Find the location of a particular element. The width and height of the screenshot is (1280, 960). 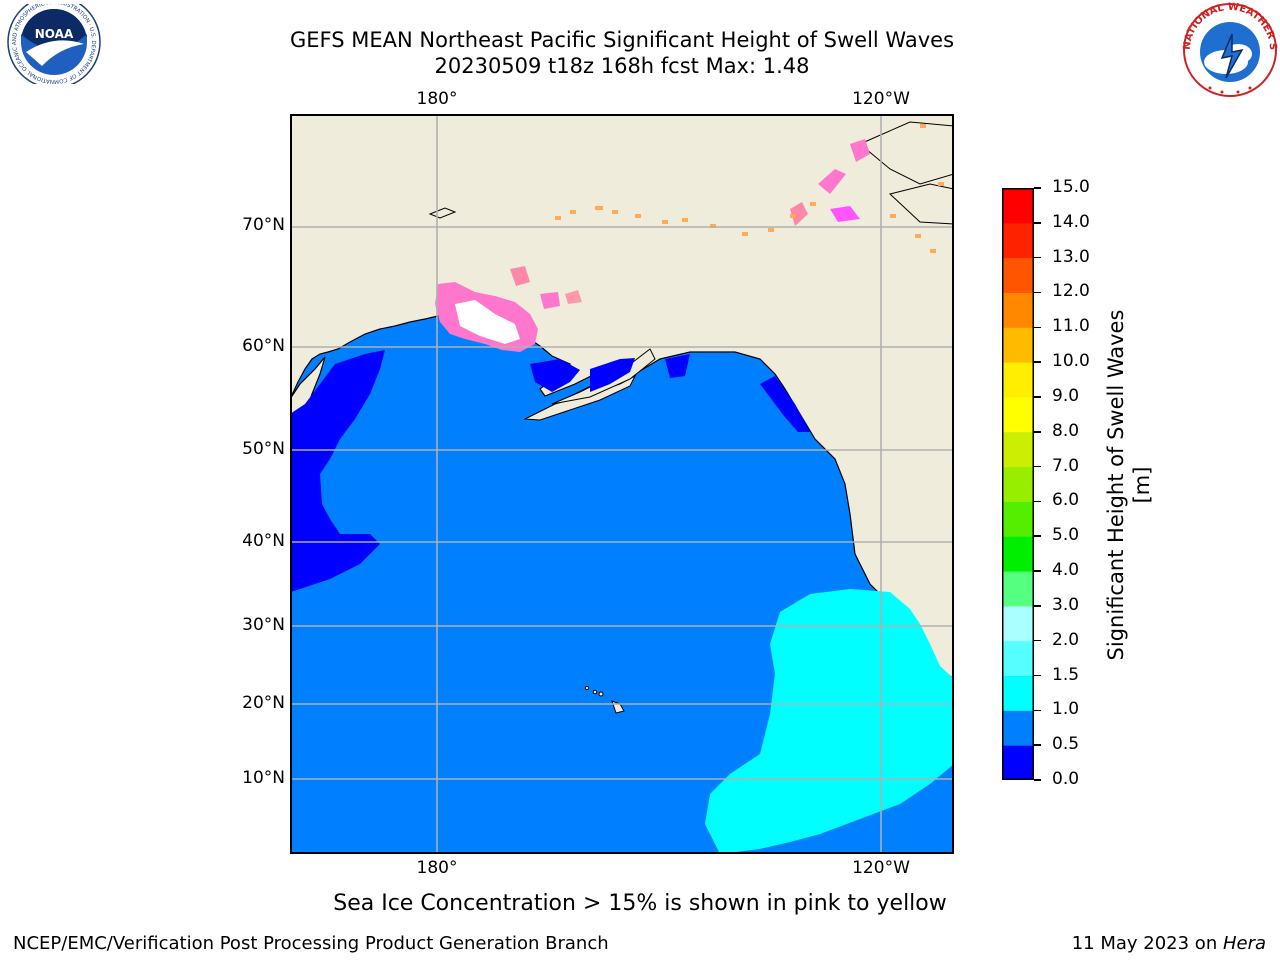

lon-label-120w-top: 120°W is located at coordinates (881, 99).